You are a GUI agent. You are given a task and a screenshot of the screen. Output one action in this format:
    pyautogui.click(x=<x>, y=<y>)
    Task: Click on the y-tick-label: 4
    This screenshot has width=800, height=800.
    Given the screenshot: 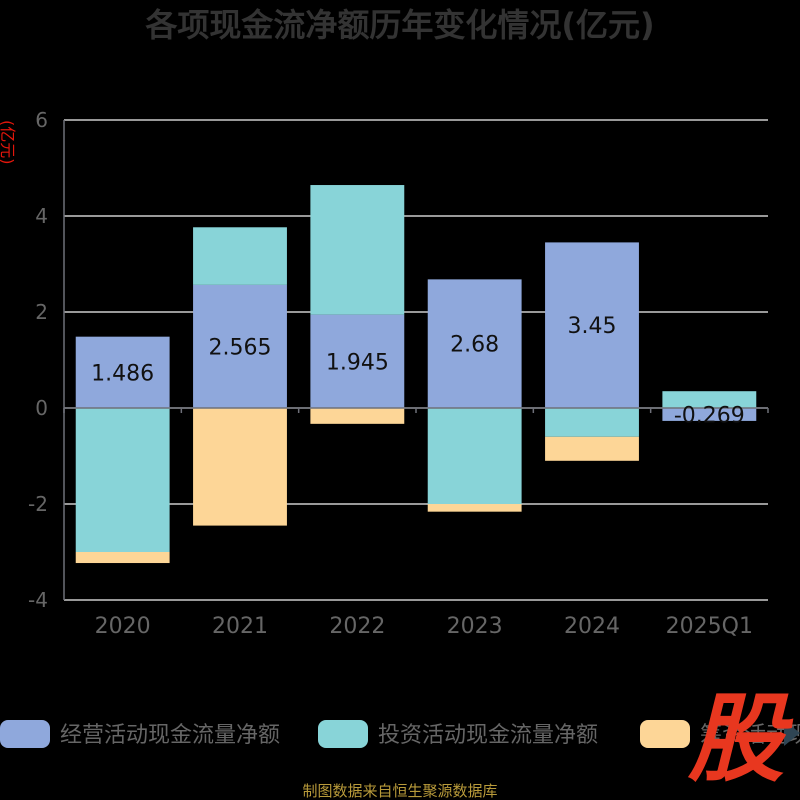 What is the action you would take?
    pyautogui.click(x=41, y=216)
    